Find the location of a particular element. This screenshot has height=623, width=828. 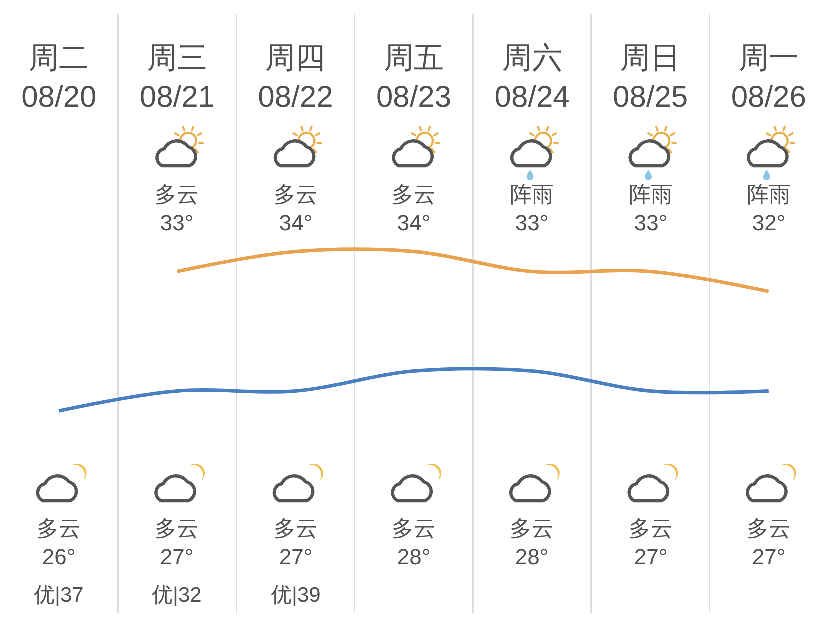

x-tick-label: 周日 08/25 is located at coordinates (650, 78).